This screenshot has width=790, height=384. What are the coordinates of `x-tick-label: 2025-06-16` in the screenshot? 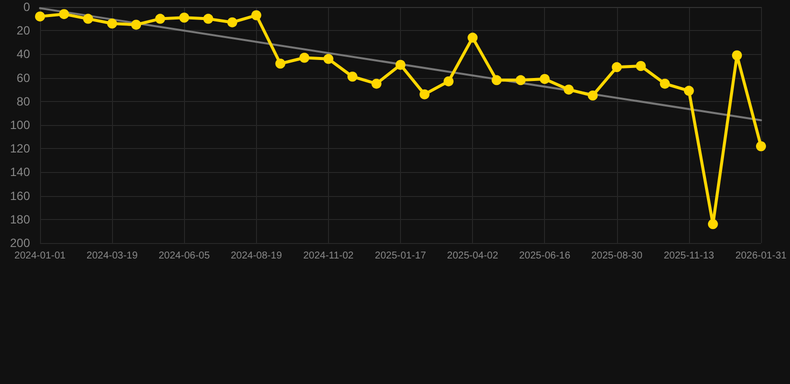 It's located at (545, 256).